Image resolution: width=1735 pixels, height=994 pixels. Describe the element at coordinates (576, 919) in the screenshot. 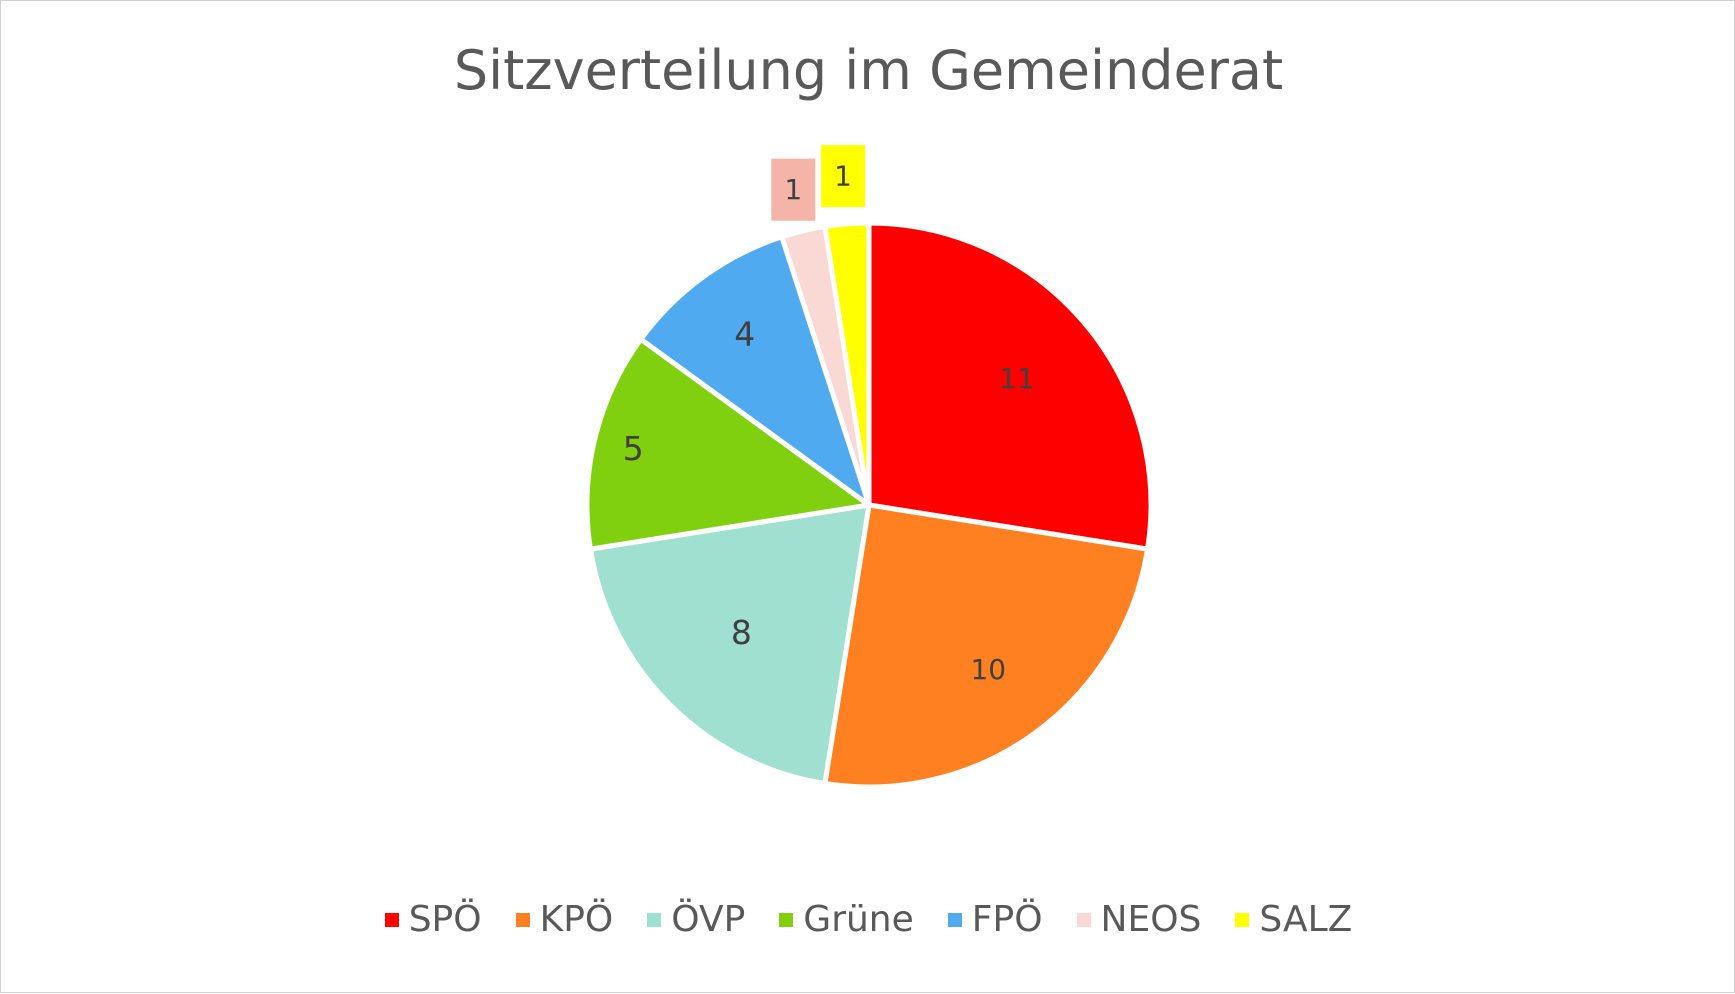

I see `legend-label: KPÖ` at that location.